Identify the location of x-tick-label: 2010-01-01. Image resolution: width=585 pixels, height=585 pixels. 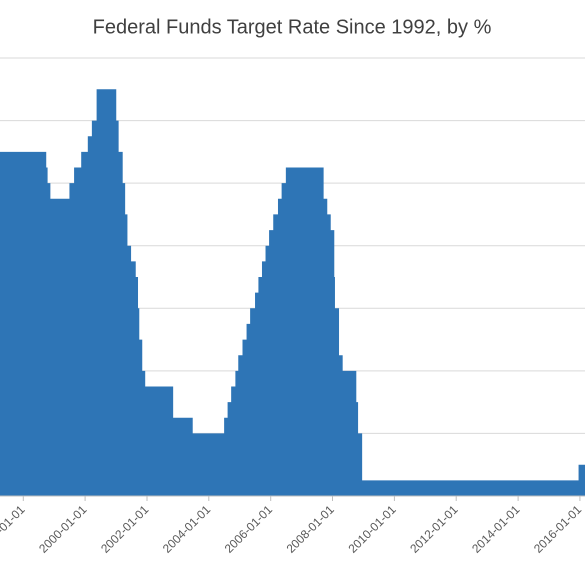
(372, 529).